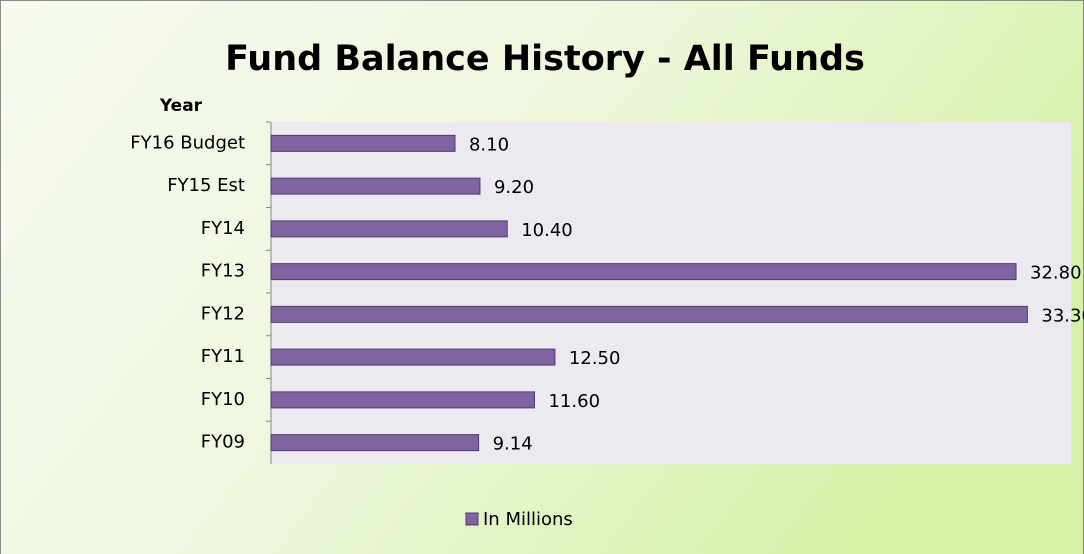  Describe the element at coordinates (545, 59) in the screenshot. I see `chart-title: Fund Balance History - All Funds` at that location.